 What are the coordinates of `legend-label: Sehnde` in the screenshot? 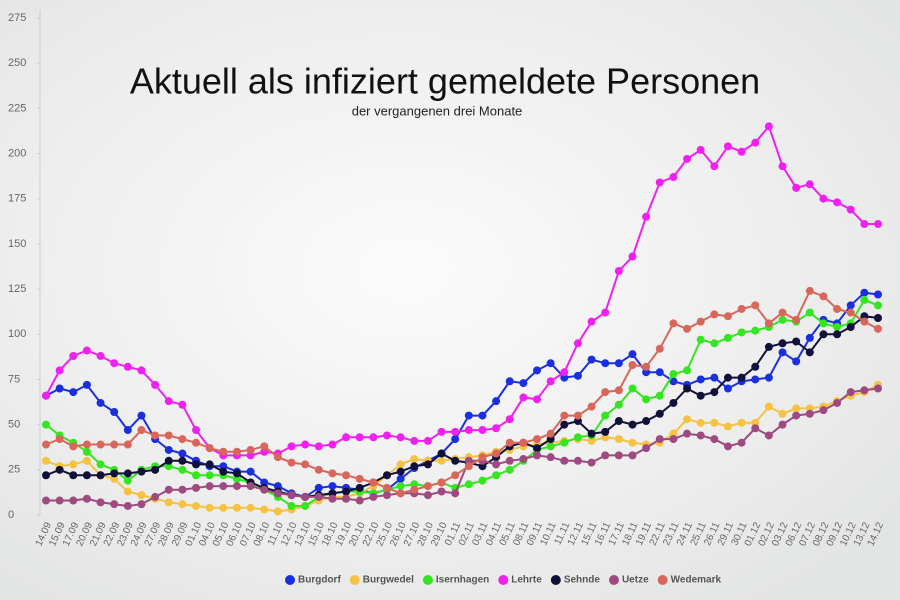 It's located at (582, 580).